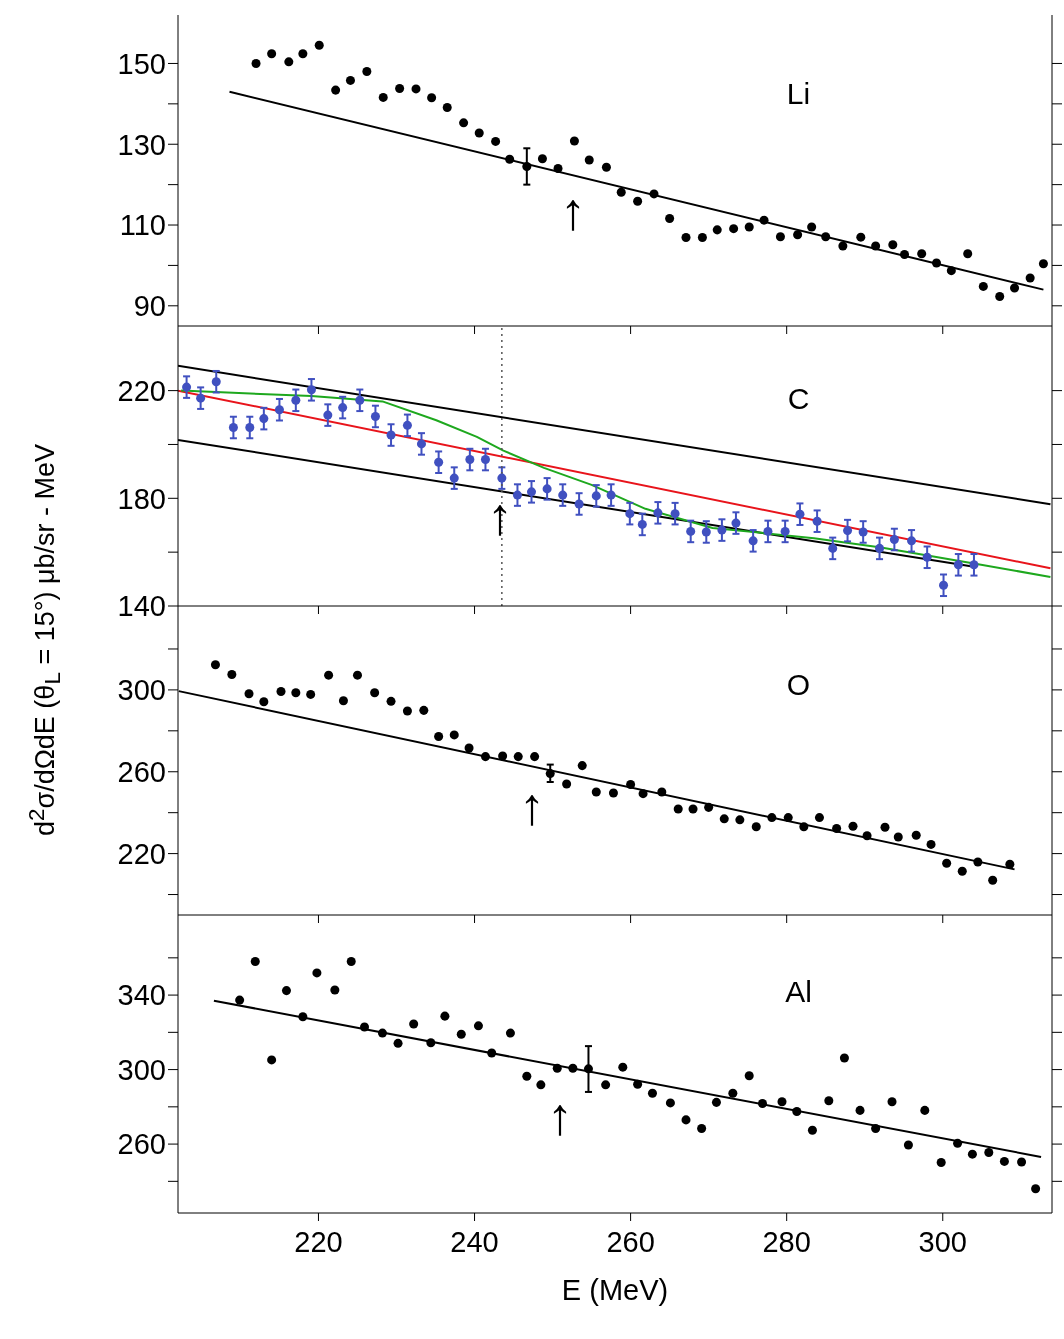 The height and width of the screenshot is (1339, 1064). I want to click on y-tick-label: 260, so click(141, 1144).